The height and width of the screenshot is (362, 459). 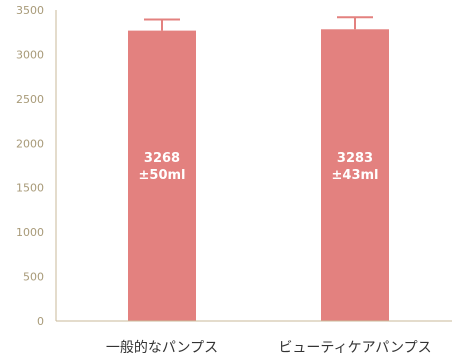 What do you see at coordinates (162, 348) in the screenshot?
I see `x-category-label: 一般的なパンプス` at bounding box center [162, 348].